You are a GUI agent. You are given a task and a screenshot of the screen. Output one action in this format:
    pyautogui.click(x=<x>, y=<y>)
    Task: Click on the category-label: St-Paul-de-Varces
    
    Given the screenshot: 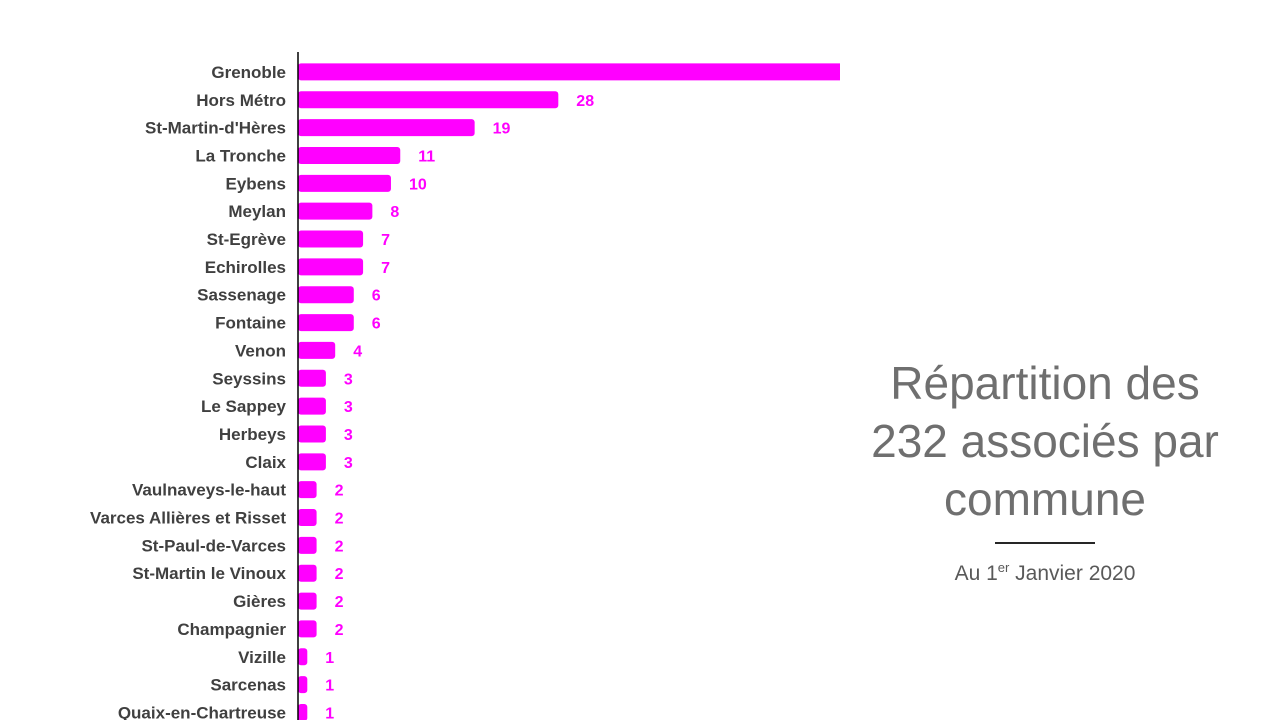 What is the action you would take?
    pyautogui.click(x=213, y=545)
    